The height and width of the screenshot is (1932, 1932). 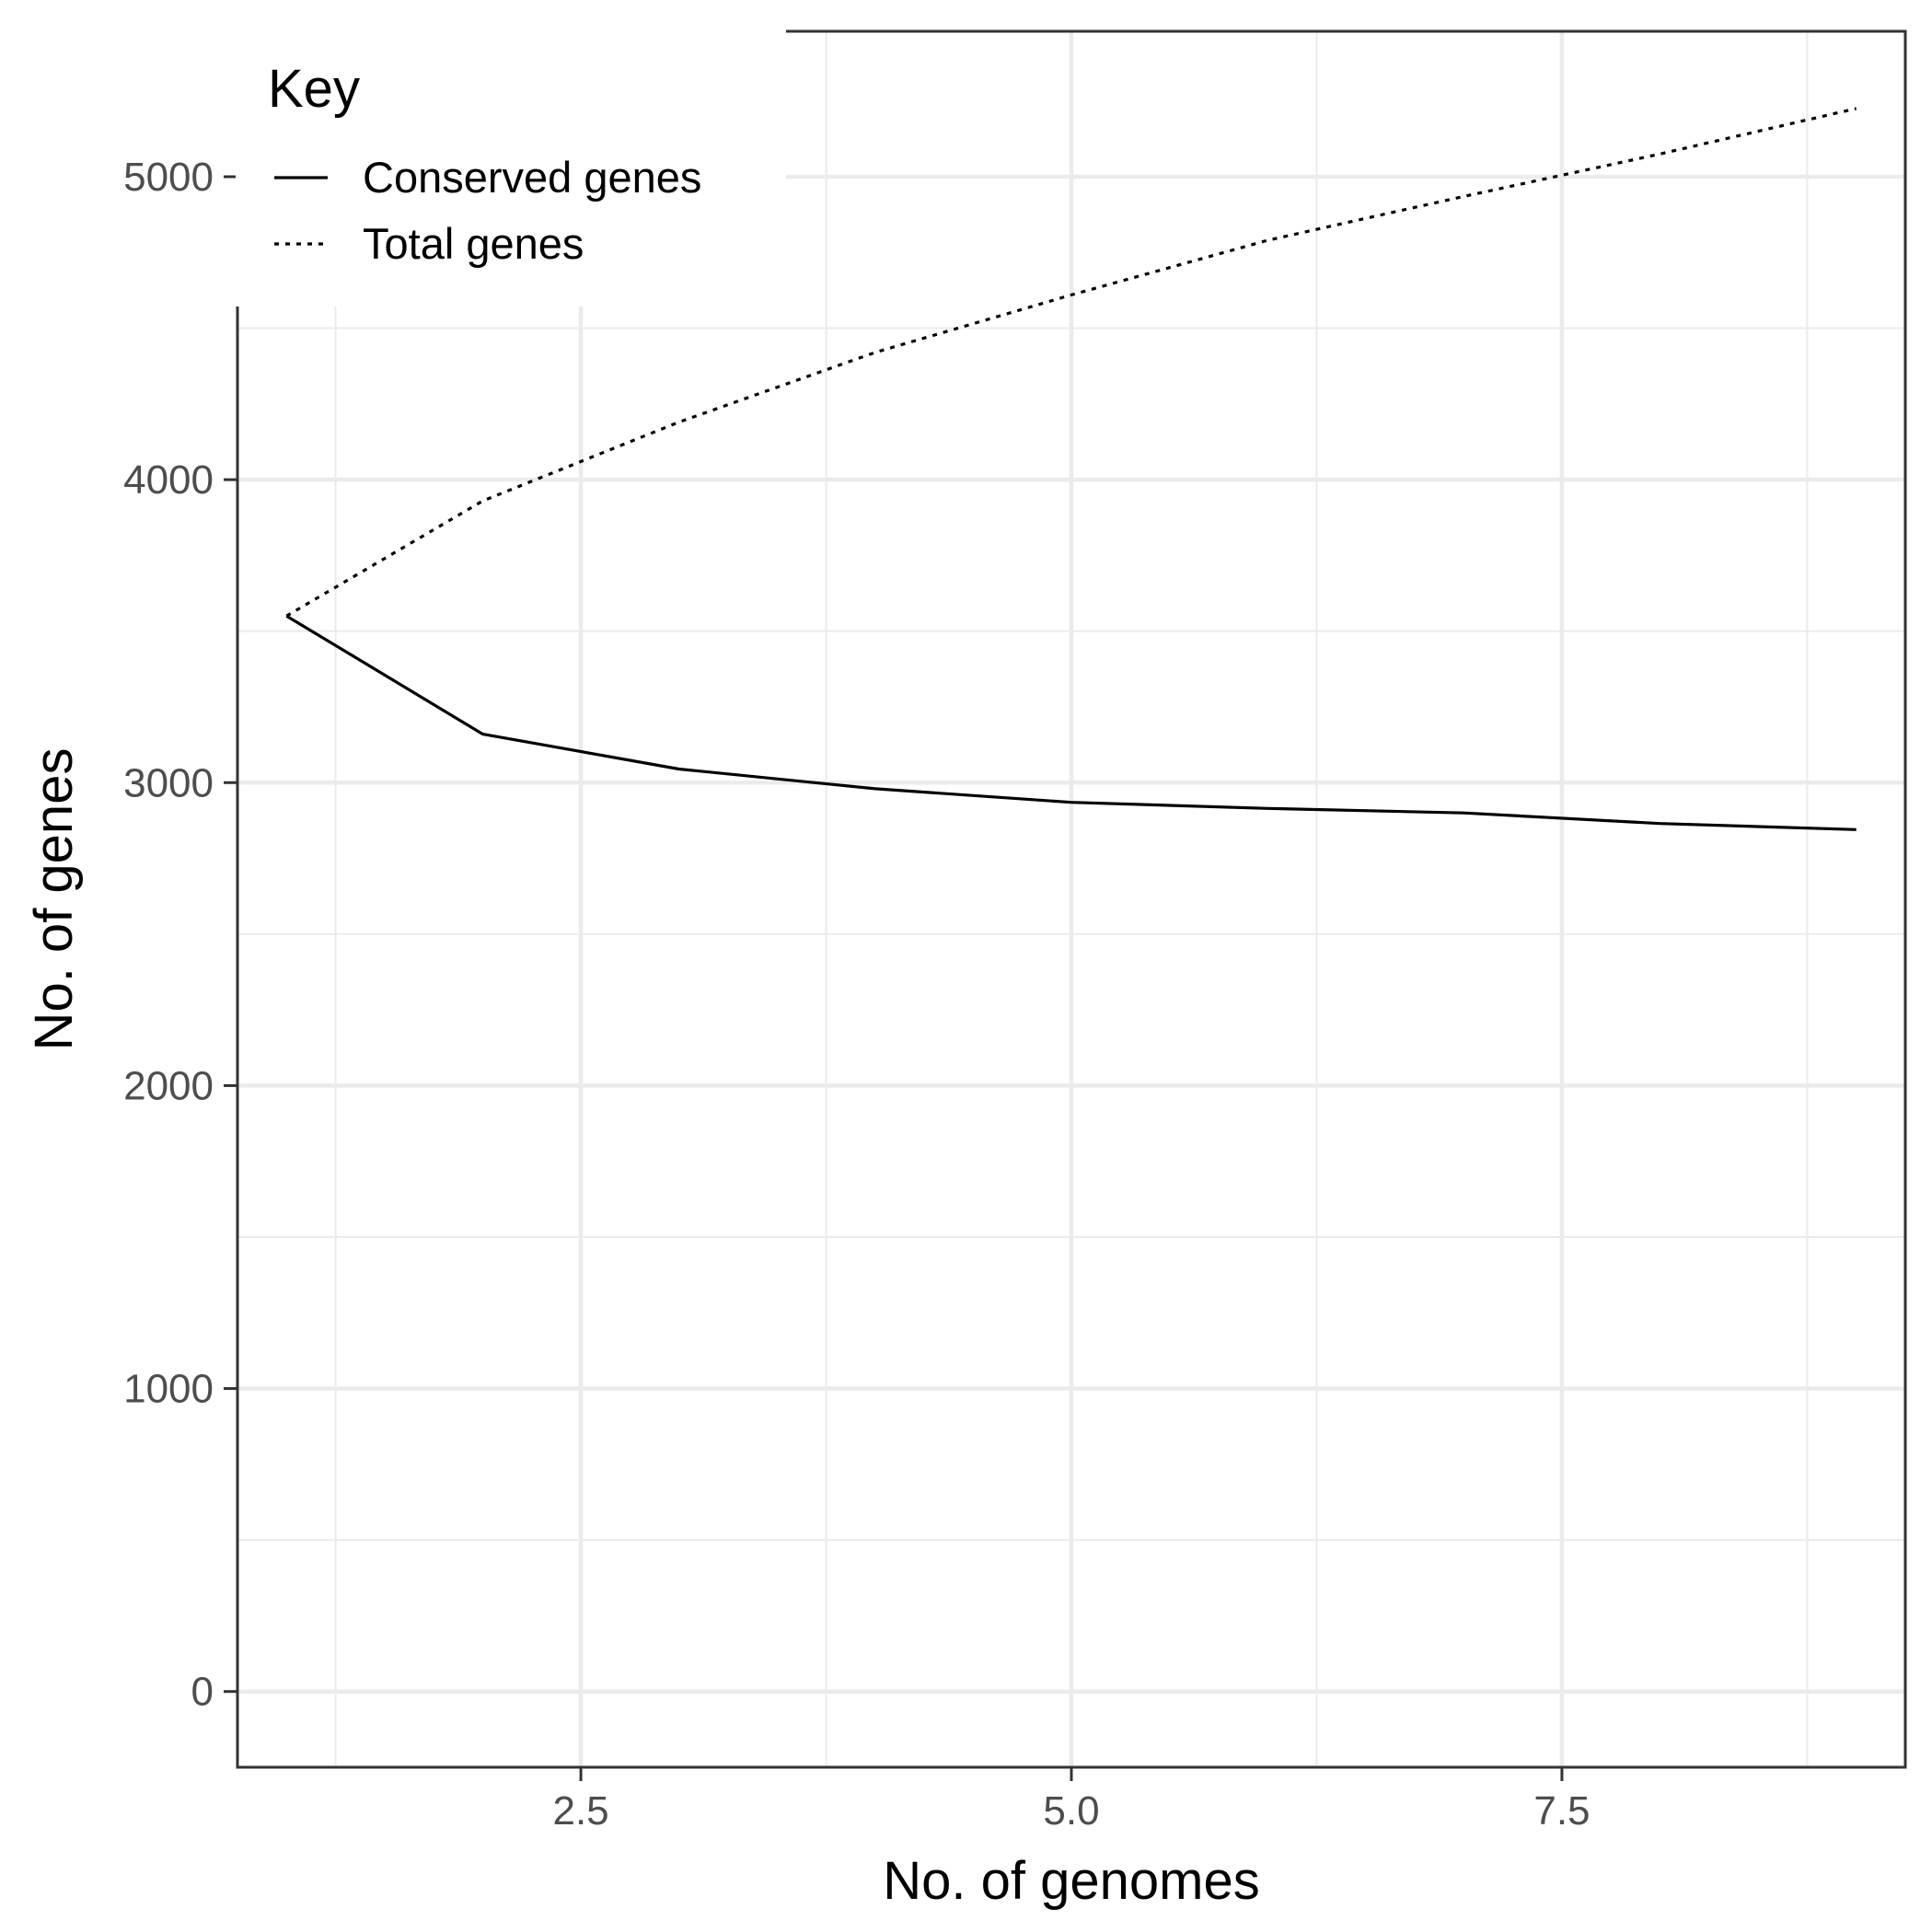 I want to click on y-tick-label-0: 0, so click(x=203, y=1693).